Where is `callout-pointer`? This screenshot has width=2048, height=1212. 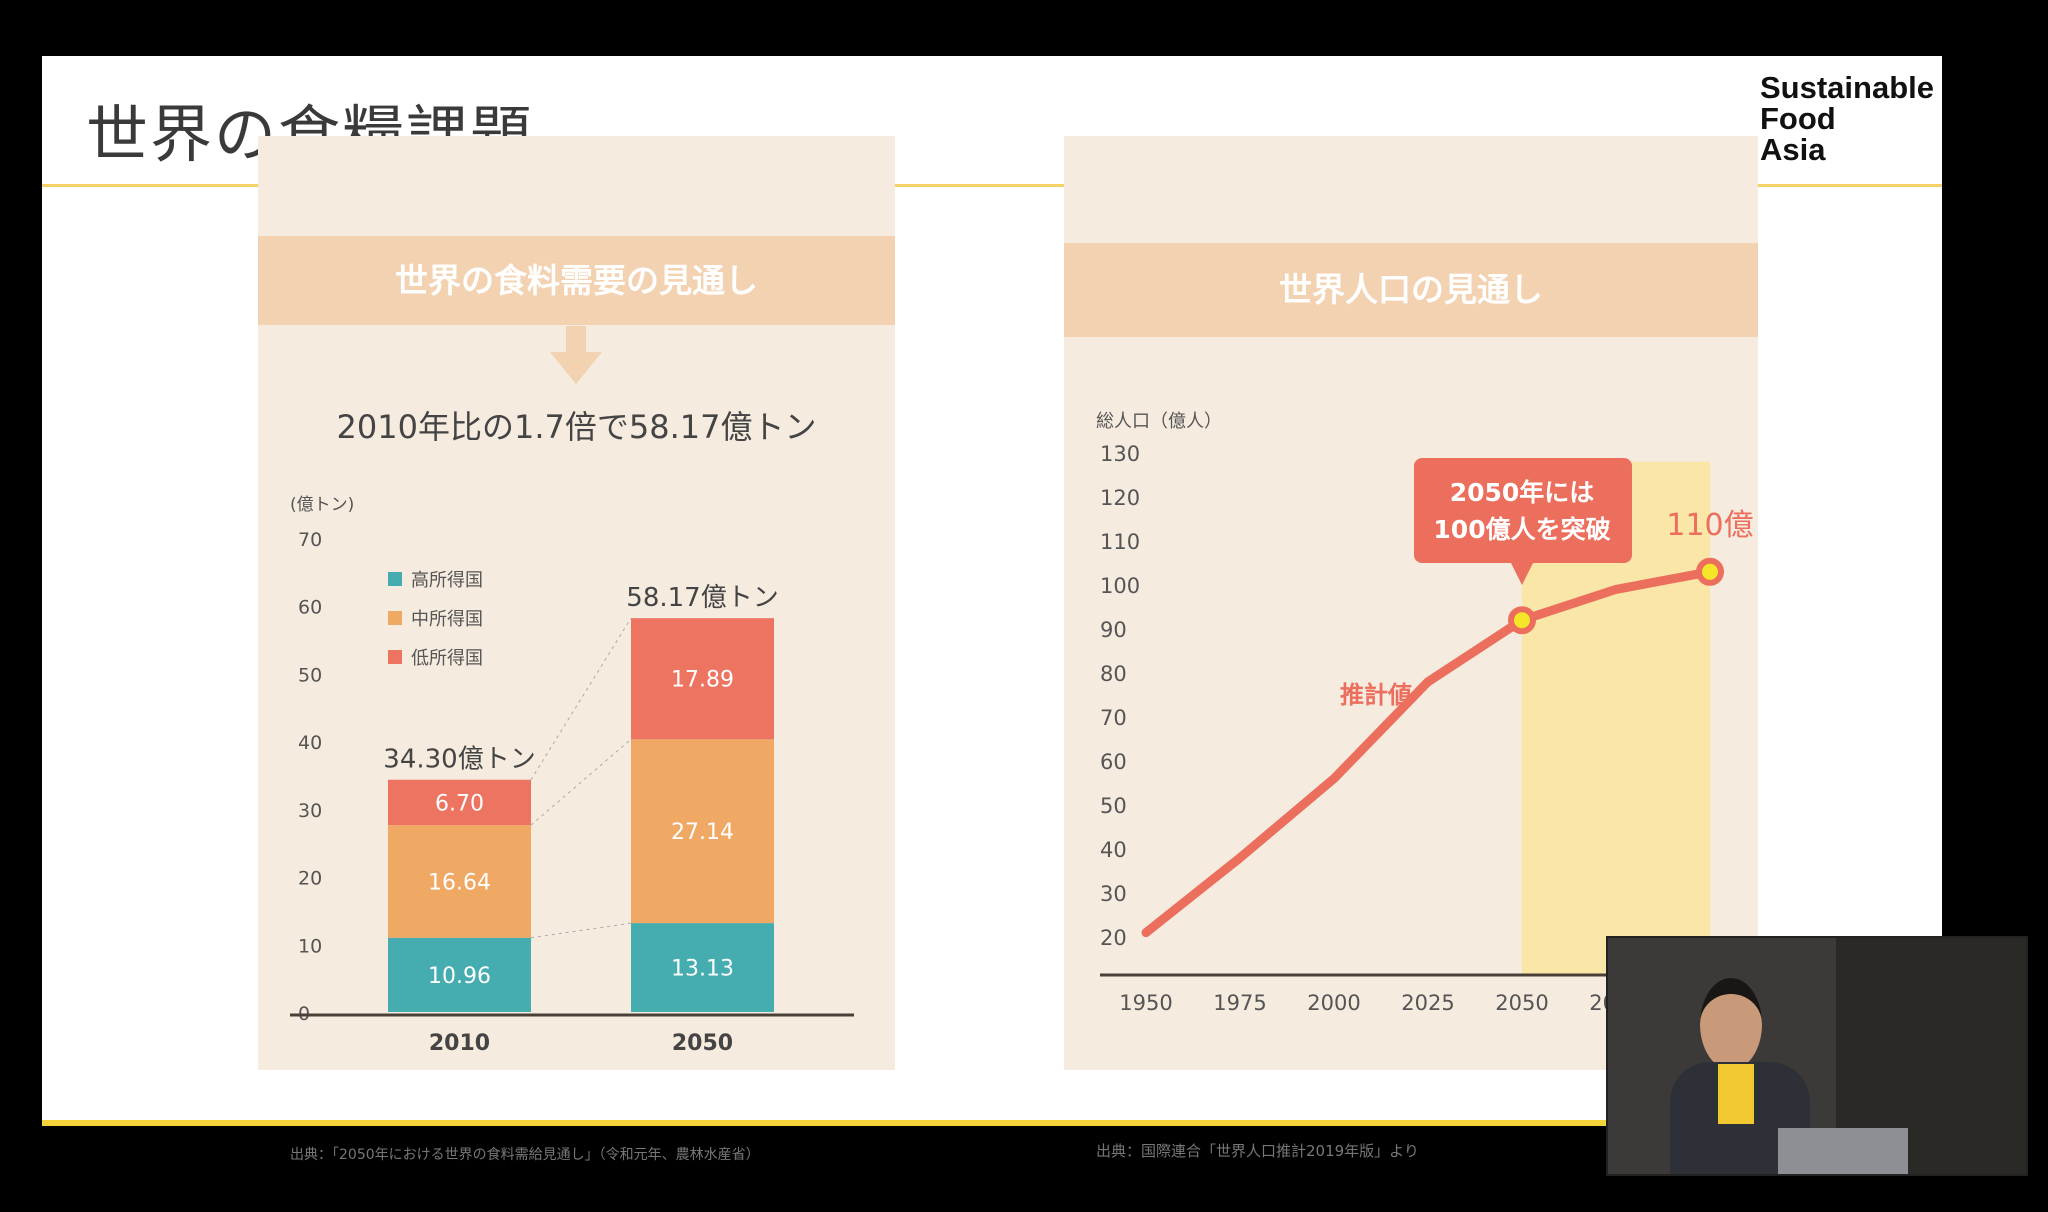
callout-pointer is located at coordinates (1522, 573).